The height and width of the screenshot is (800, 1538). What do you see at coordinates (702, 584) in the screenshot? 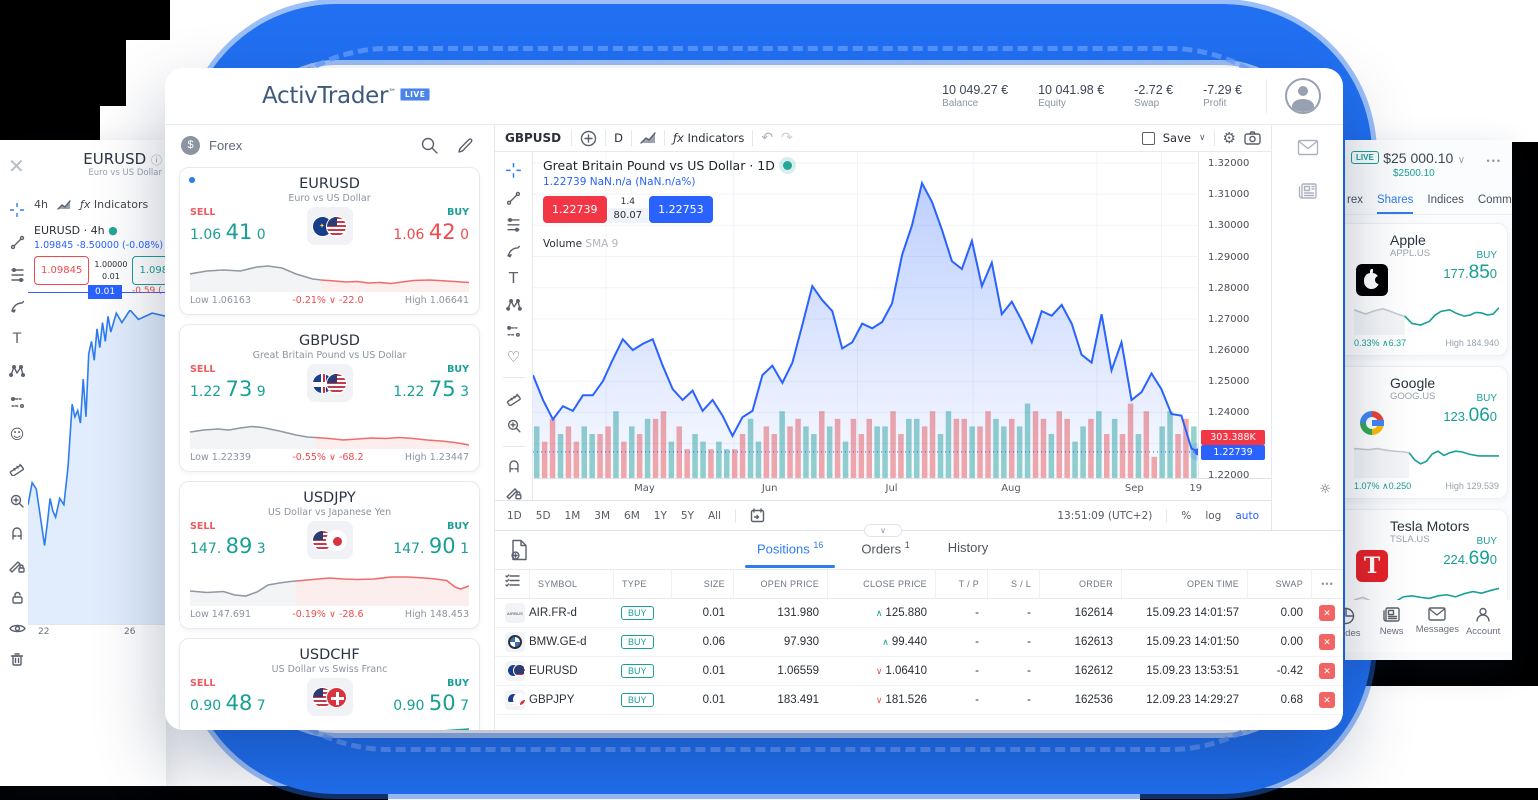
I see `col-size: SIZE` at bounding box center [702, 584].